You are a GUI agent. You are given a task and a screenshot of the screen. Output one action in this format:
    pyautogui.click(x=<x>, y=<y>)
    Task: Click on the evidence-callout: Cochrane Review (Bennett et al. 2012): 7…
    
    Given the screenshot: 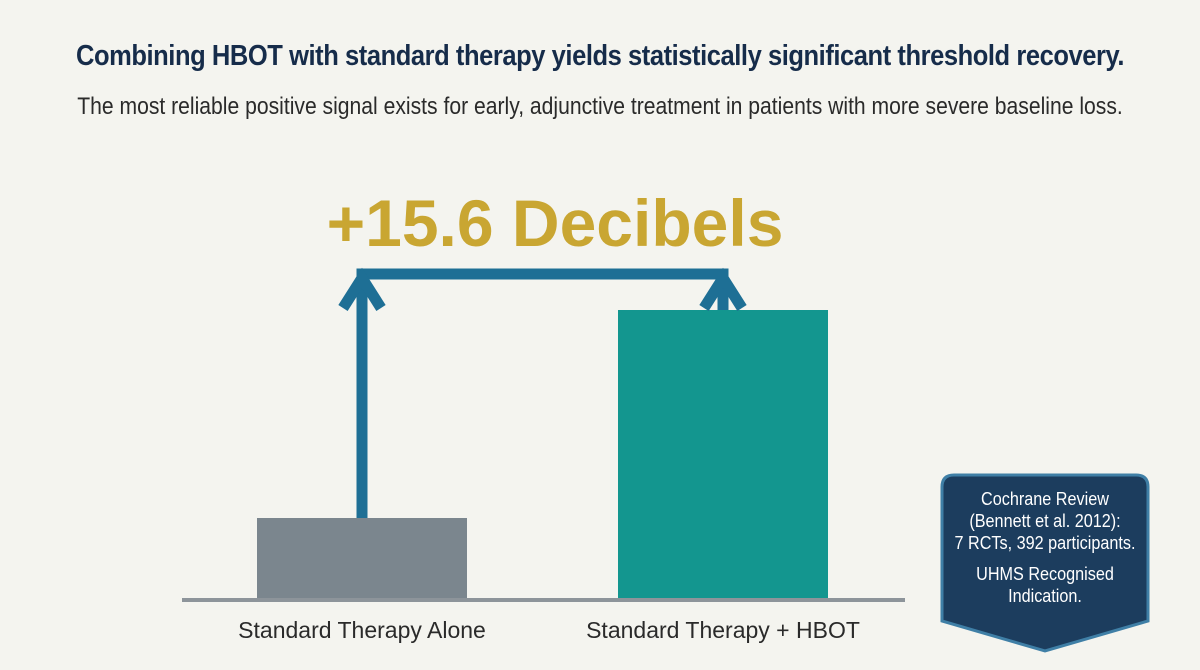 What is the action you would take?
    pyautogui.click(x=1045, y=563)
    